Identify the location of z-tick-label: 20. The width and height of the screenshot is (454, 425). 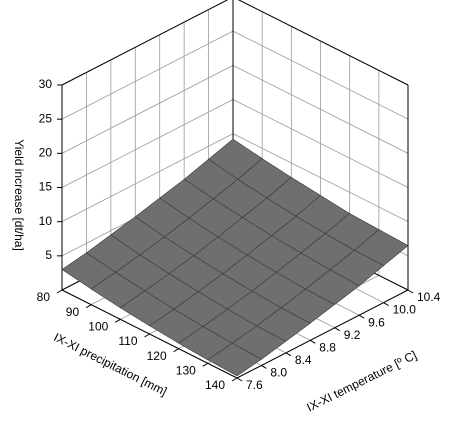
(46, 153).